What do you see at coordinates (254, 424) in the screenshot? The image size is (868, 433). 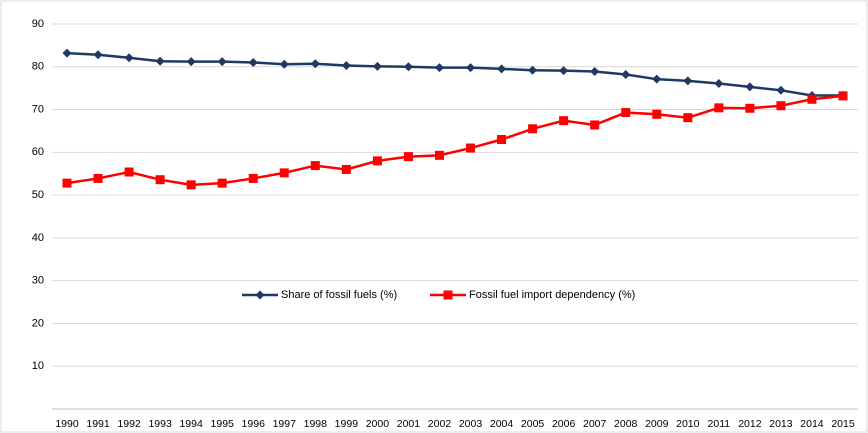 I see `x-tick-label: 1996` at bounding box center [254, 424].